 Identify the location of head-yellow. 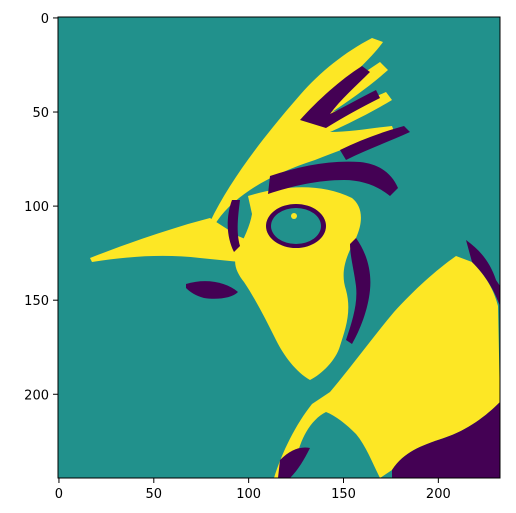
(298, 283).